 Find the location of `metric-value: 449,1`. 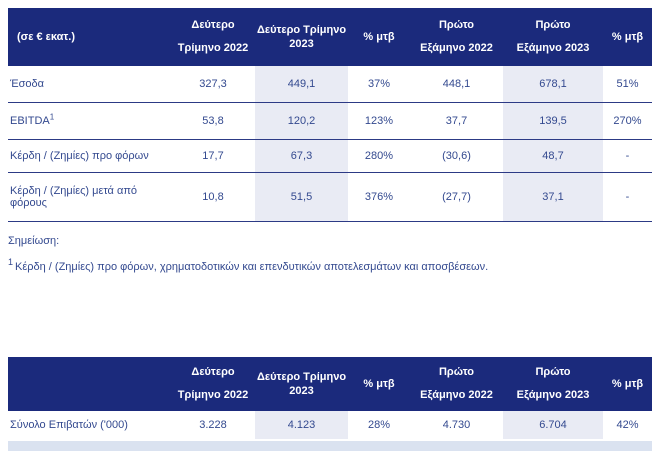

metric-value: 449,1 is located at coordinates (301, 84).